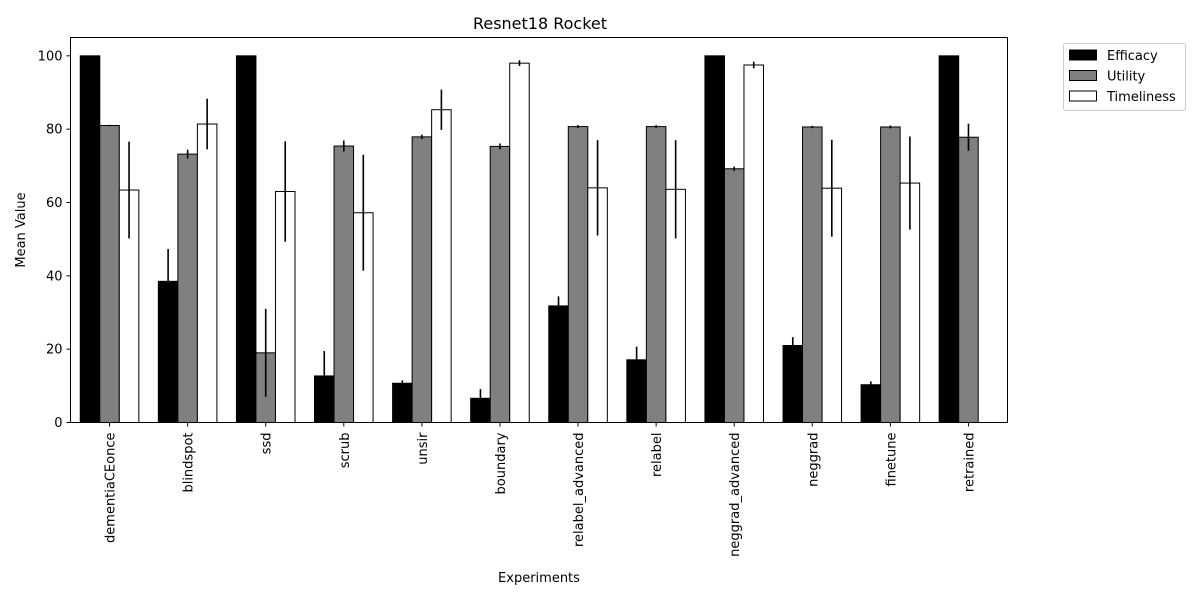 The width and height of the screenshot is (1200, 604). What do you see at coordinates (813, 460) in the screenshot?
I see `x-tick-label-neggrad: neggrad` at bounding box center [813, 460].